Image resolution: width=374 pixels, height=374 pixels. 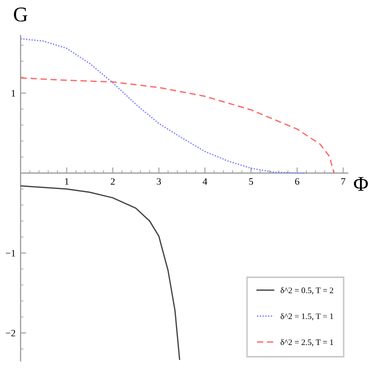 I want to click on x-axis-title: Φ, so click(x=361, y=184).